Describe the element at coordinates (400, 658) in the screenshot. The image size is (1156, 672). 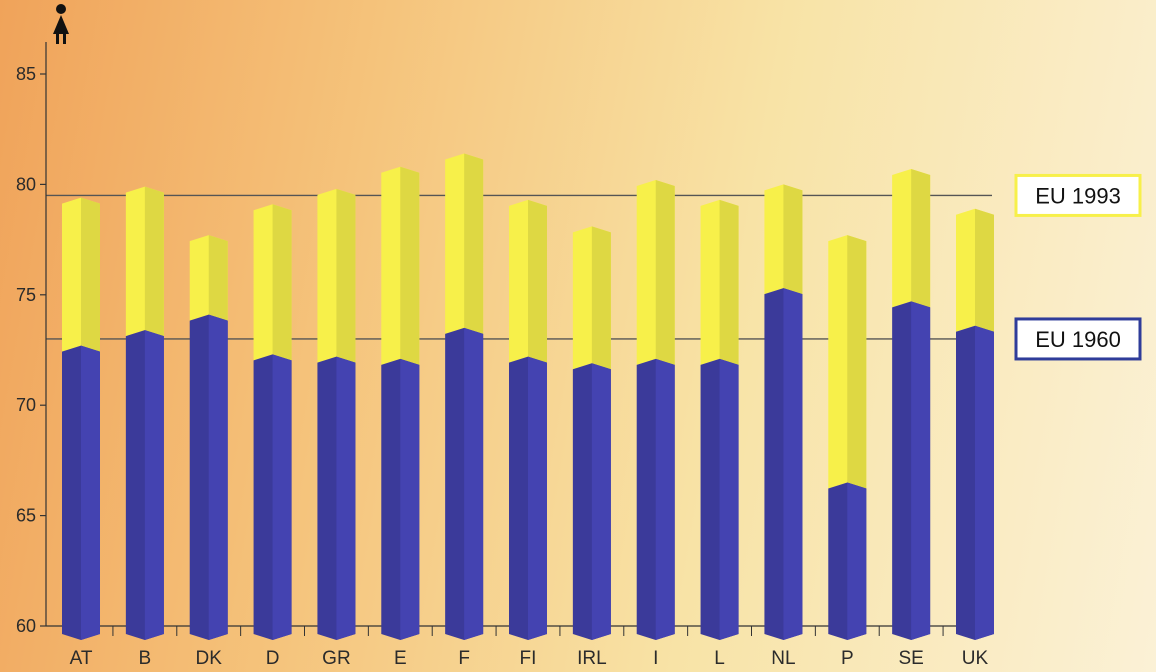
I see `x-tick-label: E` at that location.